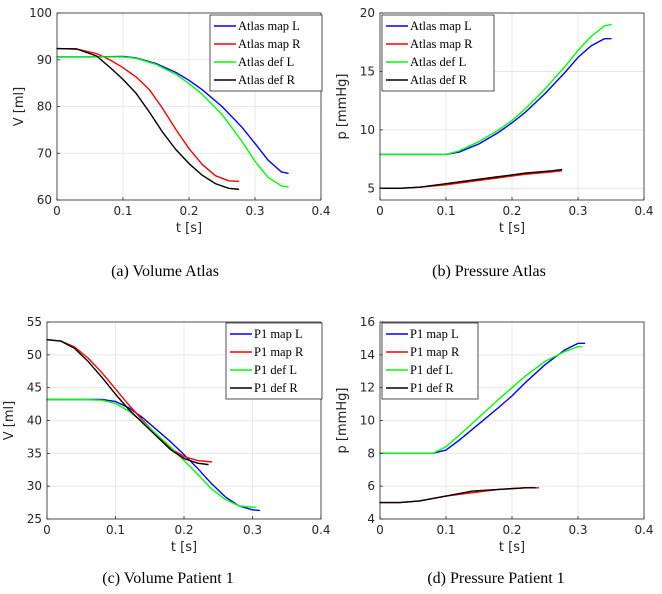  What do you see at coordinates (165, 271) in the screenshot?
I see `subfigure-caption: (a) Volume Atlas` at bounding box center [165, 271].